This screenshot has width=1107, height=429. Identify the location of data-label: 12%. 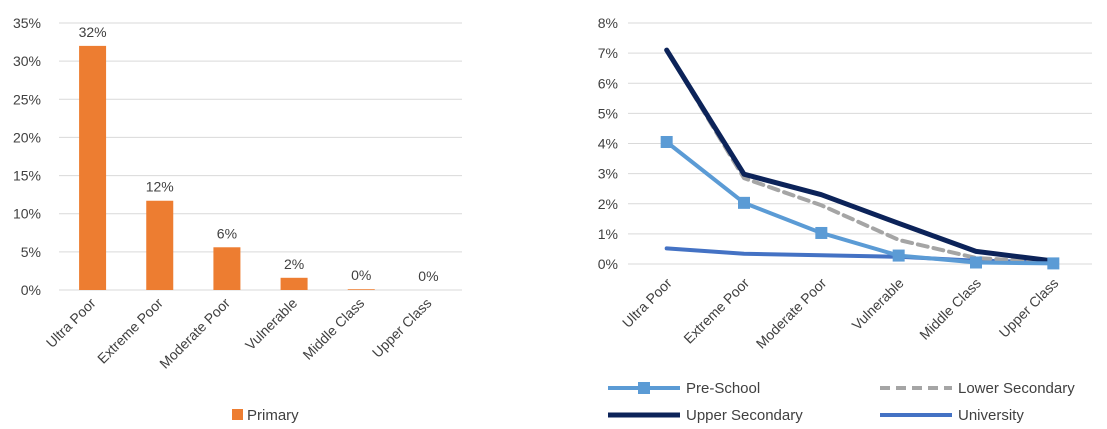
(160, 187).